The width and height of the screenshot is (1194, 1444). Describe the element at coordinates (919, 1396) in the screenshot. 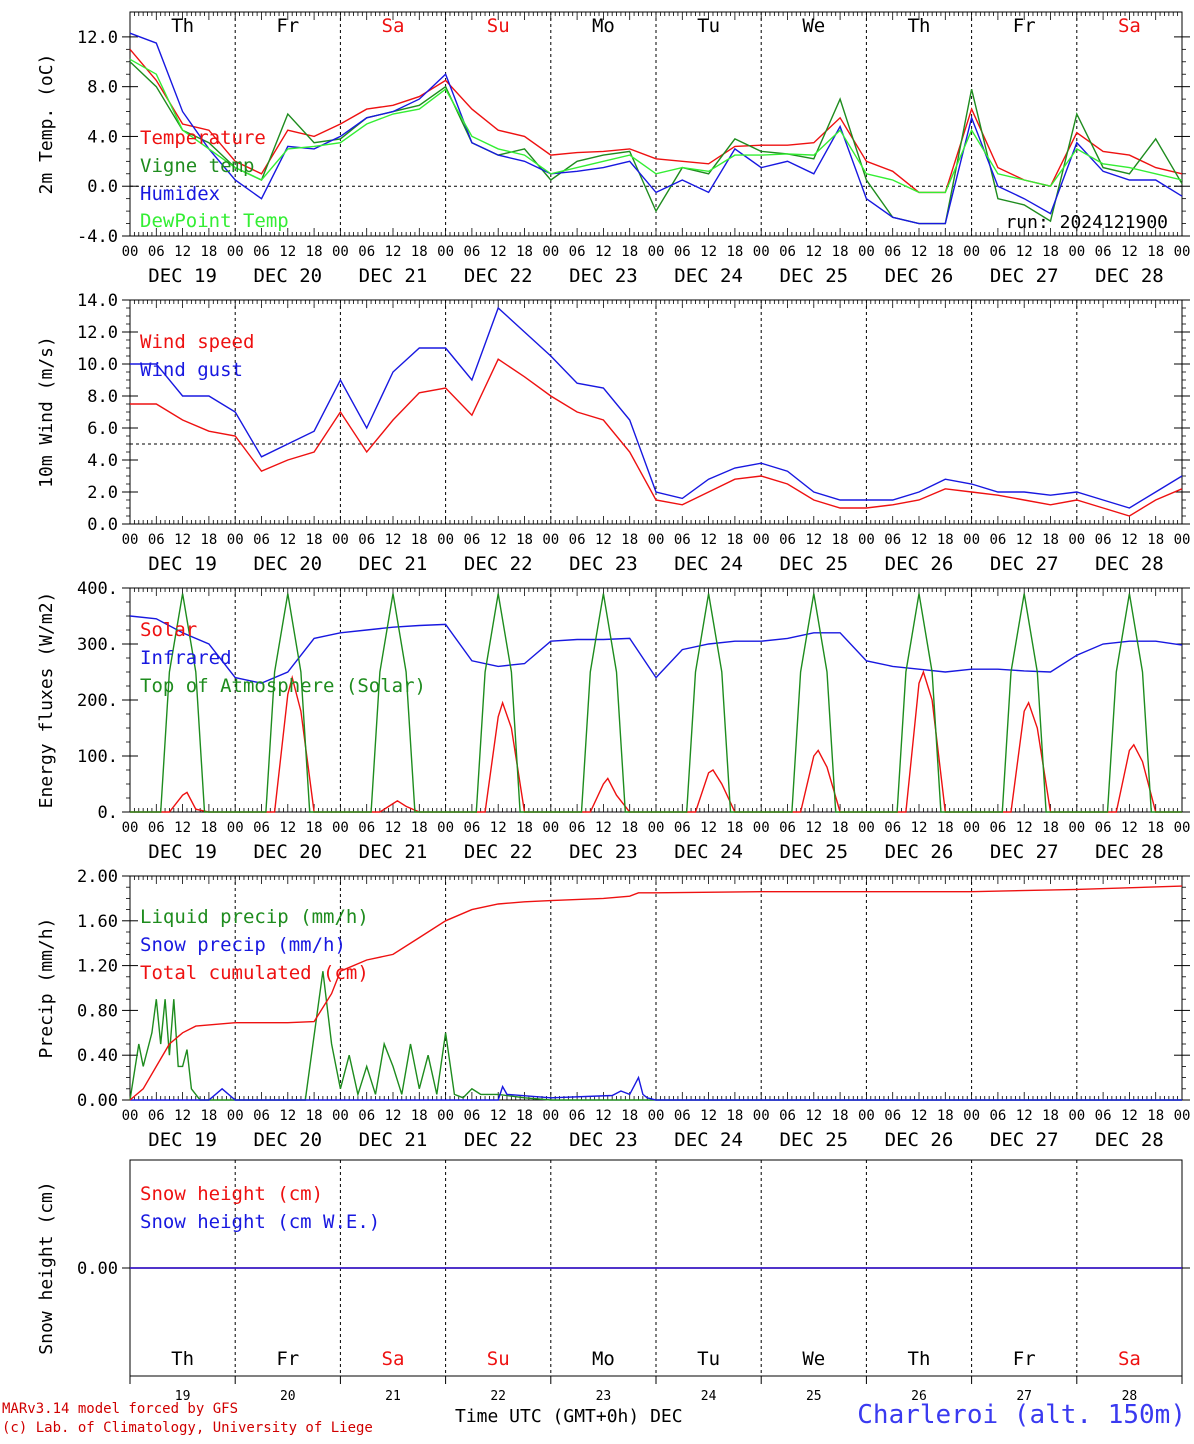

I see `x-day-number: 26` at that location.